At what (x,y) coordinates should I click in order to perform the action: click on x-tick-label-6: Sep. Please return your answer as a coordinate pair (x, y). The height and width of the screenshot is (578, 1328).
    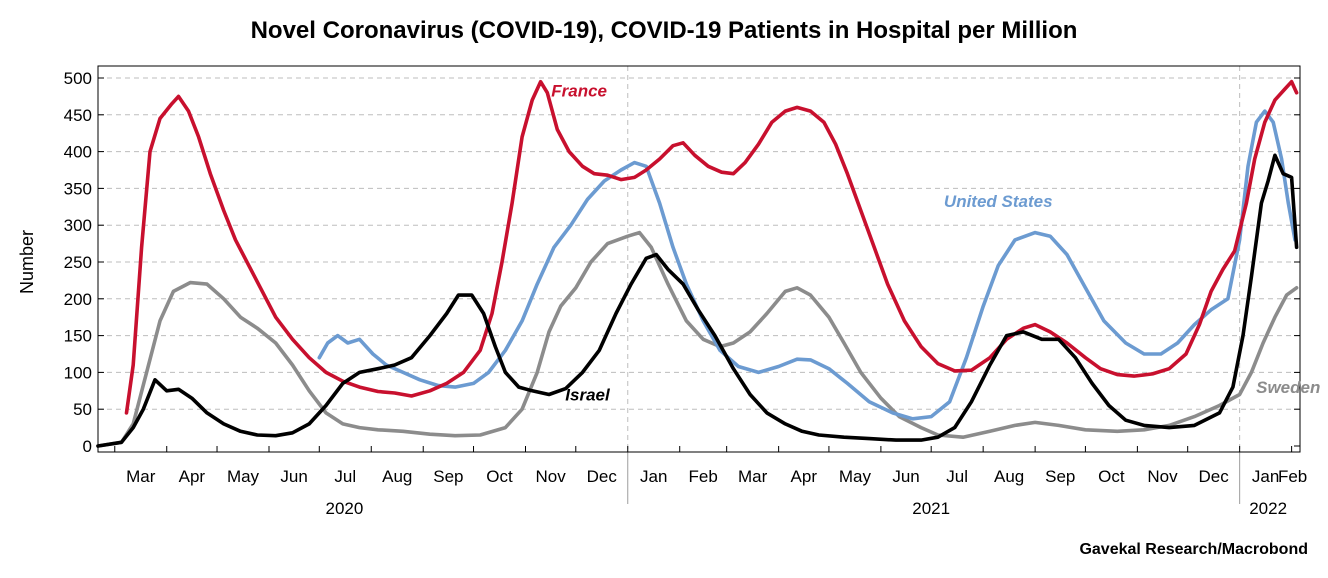
    Looking at the image, I should click on (448, 476).